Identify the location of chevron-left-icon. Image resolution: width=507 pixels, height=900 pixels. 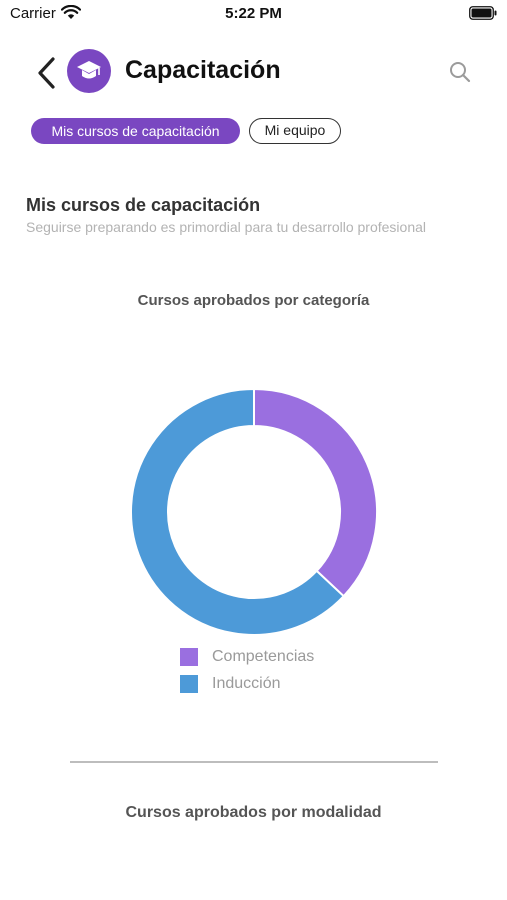
(47, 76).